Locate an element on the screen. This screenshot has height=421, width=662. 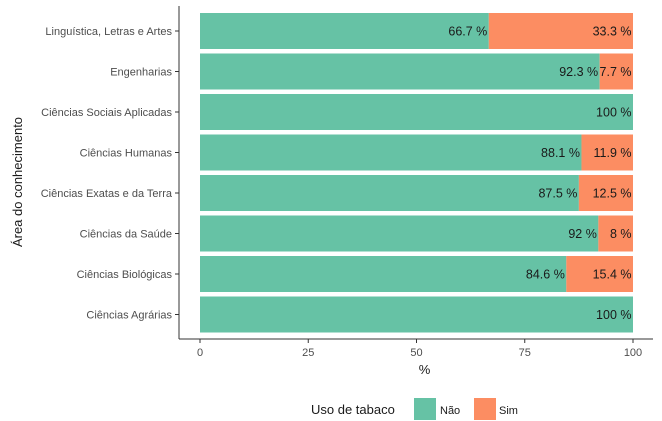
x-tick-label: 75 is located at coordinates (525, 353).